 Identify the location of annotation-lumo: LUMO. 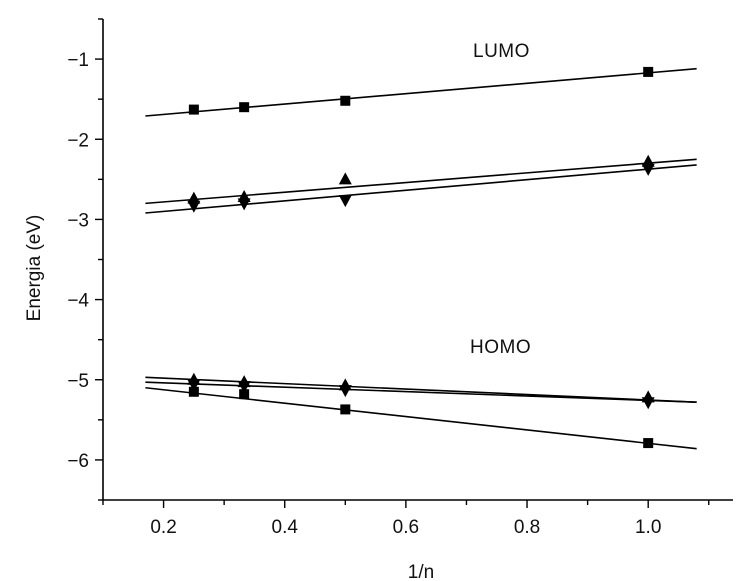
(501, 51).